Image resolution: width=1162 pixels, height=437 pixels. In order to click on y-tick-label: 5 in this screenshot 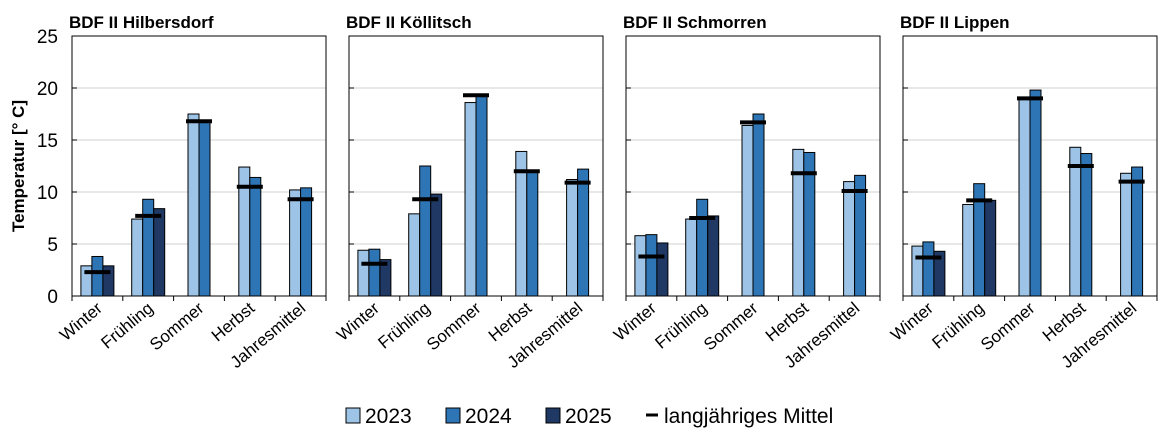, I will do `click(52, 245)`.